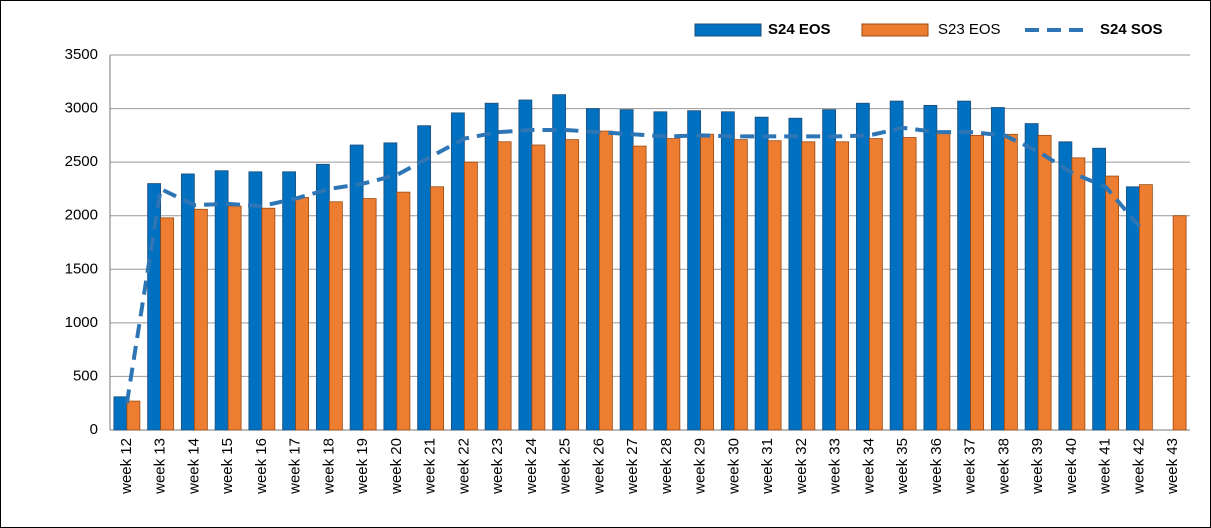 This screenshot has width=1211, height=528. I want to click on x-tick-label: week 16, so click(261, 466).